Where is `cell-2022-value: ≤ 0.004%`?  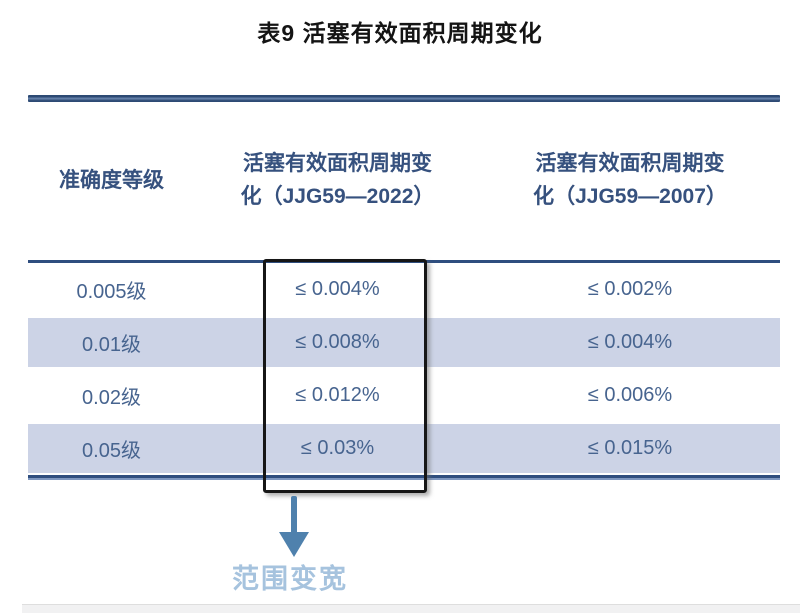
cell-2022-value: ≤ 0.004% is located at coordinates (337, 289).